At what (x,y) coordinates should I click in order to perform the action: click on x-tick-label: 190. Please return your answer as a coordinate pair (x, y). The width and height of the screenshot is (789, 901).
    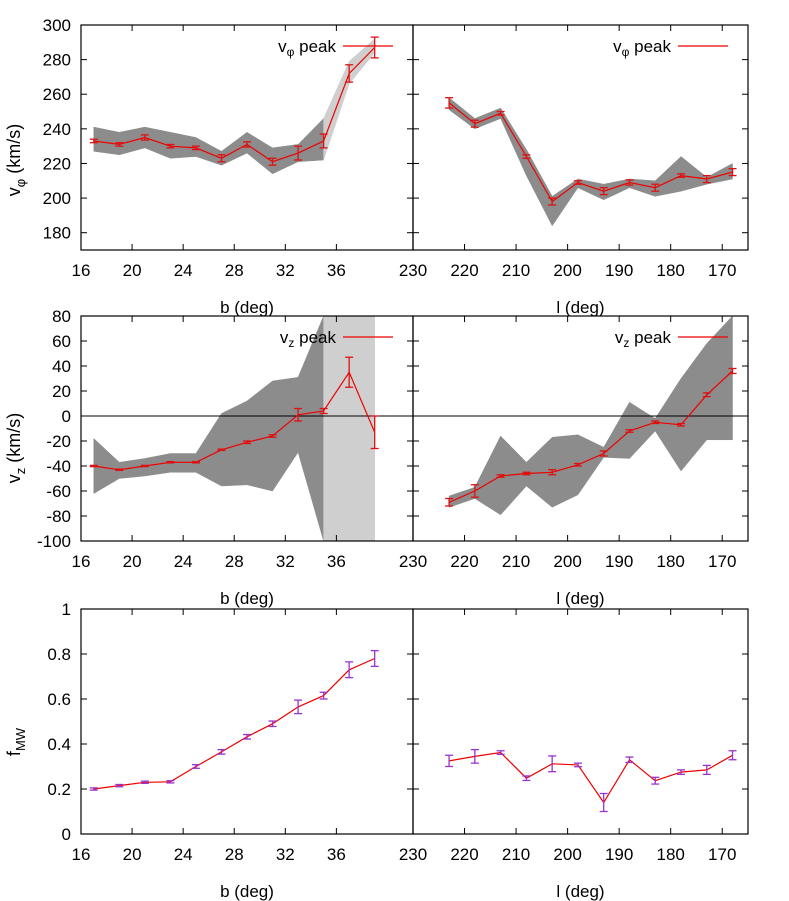
    Looking at the image, I should click on (619, 854).